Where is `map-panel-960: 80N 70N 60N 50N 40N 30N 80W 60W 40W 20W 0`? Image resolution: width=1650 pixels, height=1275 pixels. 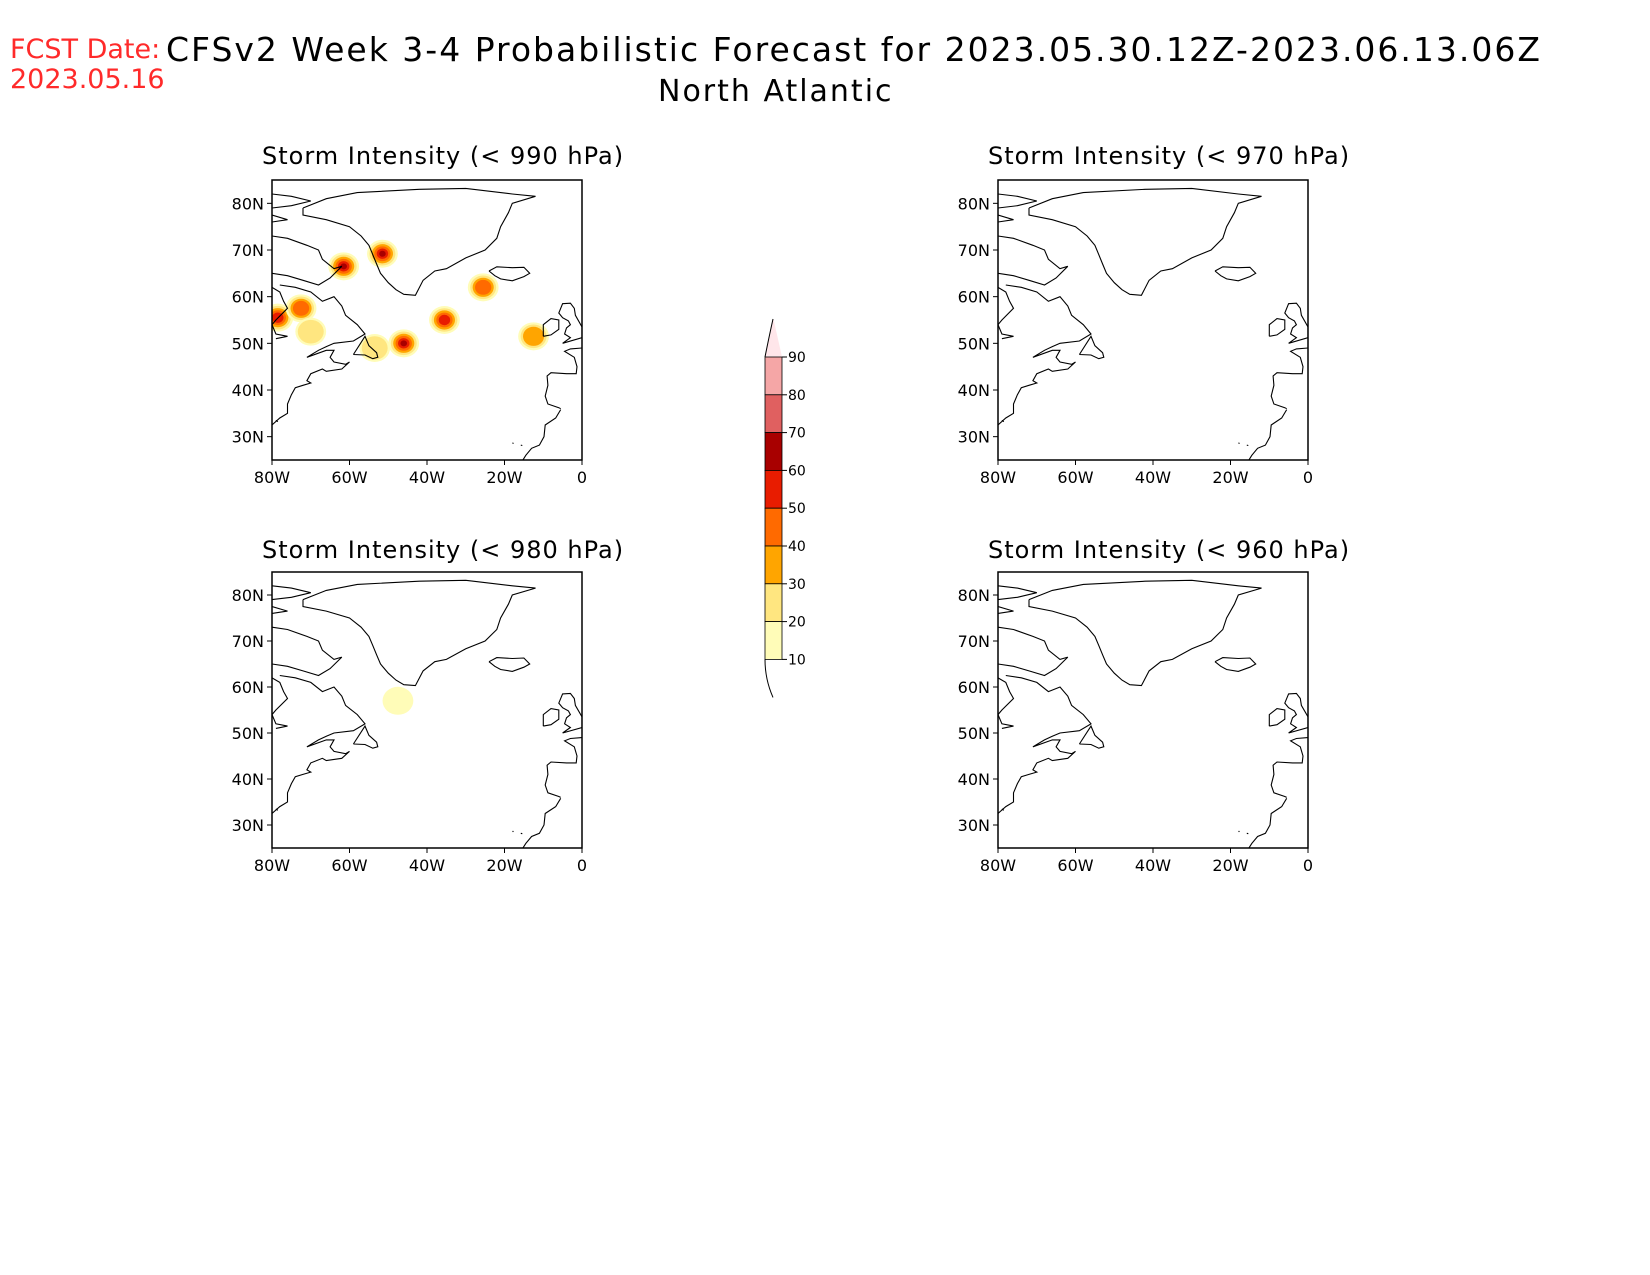 map-panel-960: 80N 70N 60N 50N 40N 30N 80W 60W 40W 20W 0 is located at coordinates (1135, 723).